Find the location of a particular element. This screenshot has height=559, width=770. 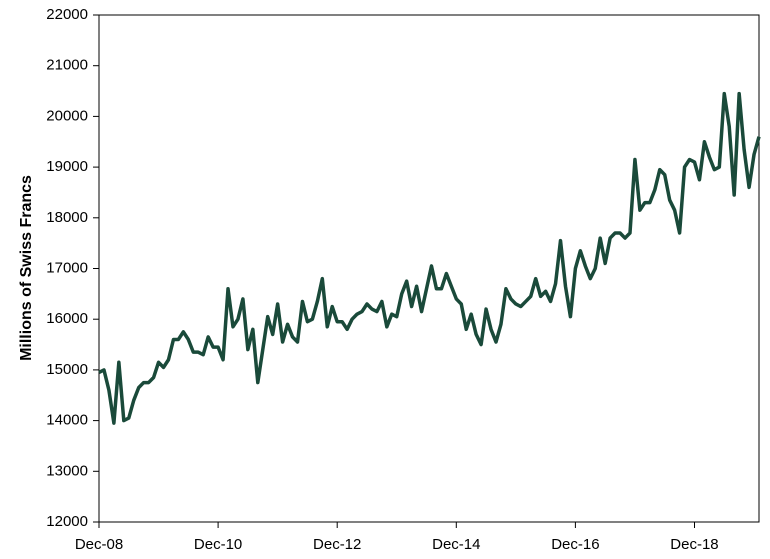

y-tick-label: 22000 is located at coordinates (67, 14).